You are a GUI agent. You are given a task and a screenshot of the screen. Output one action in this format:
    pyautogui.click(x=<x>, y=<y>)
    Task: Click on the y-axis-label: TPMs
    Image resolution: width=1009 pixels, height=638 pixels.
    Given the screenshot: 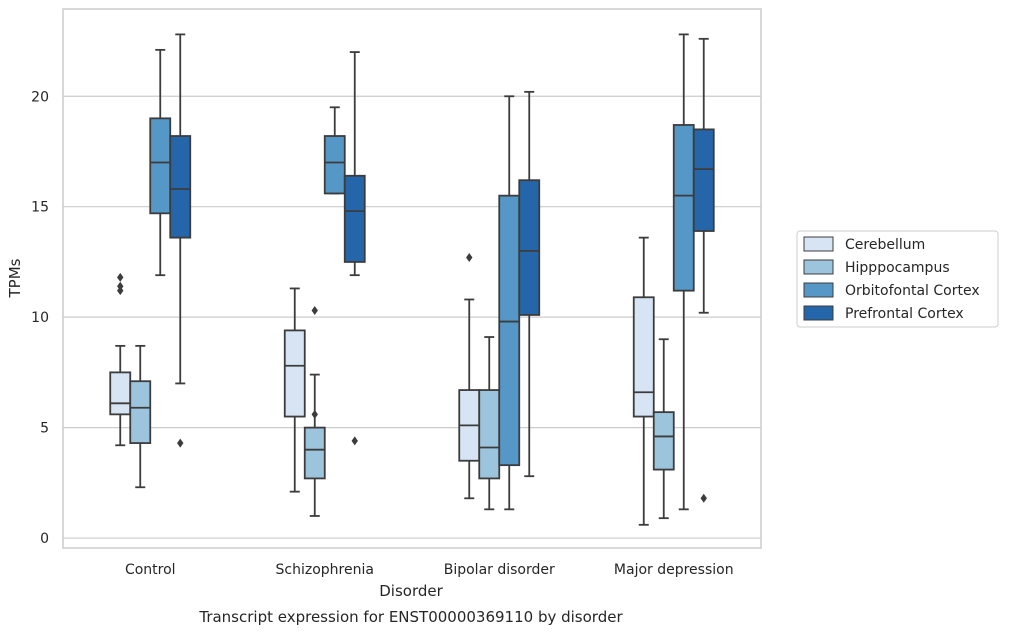 What is the action you would take?
    pyautogui.click(x=15, y=278)
    